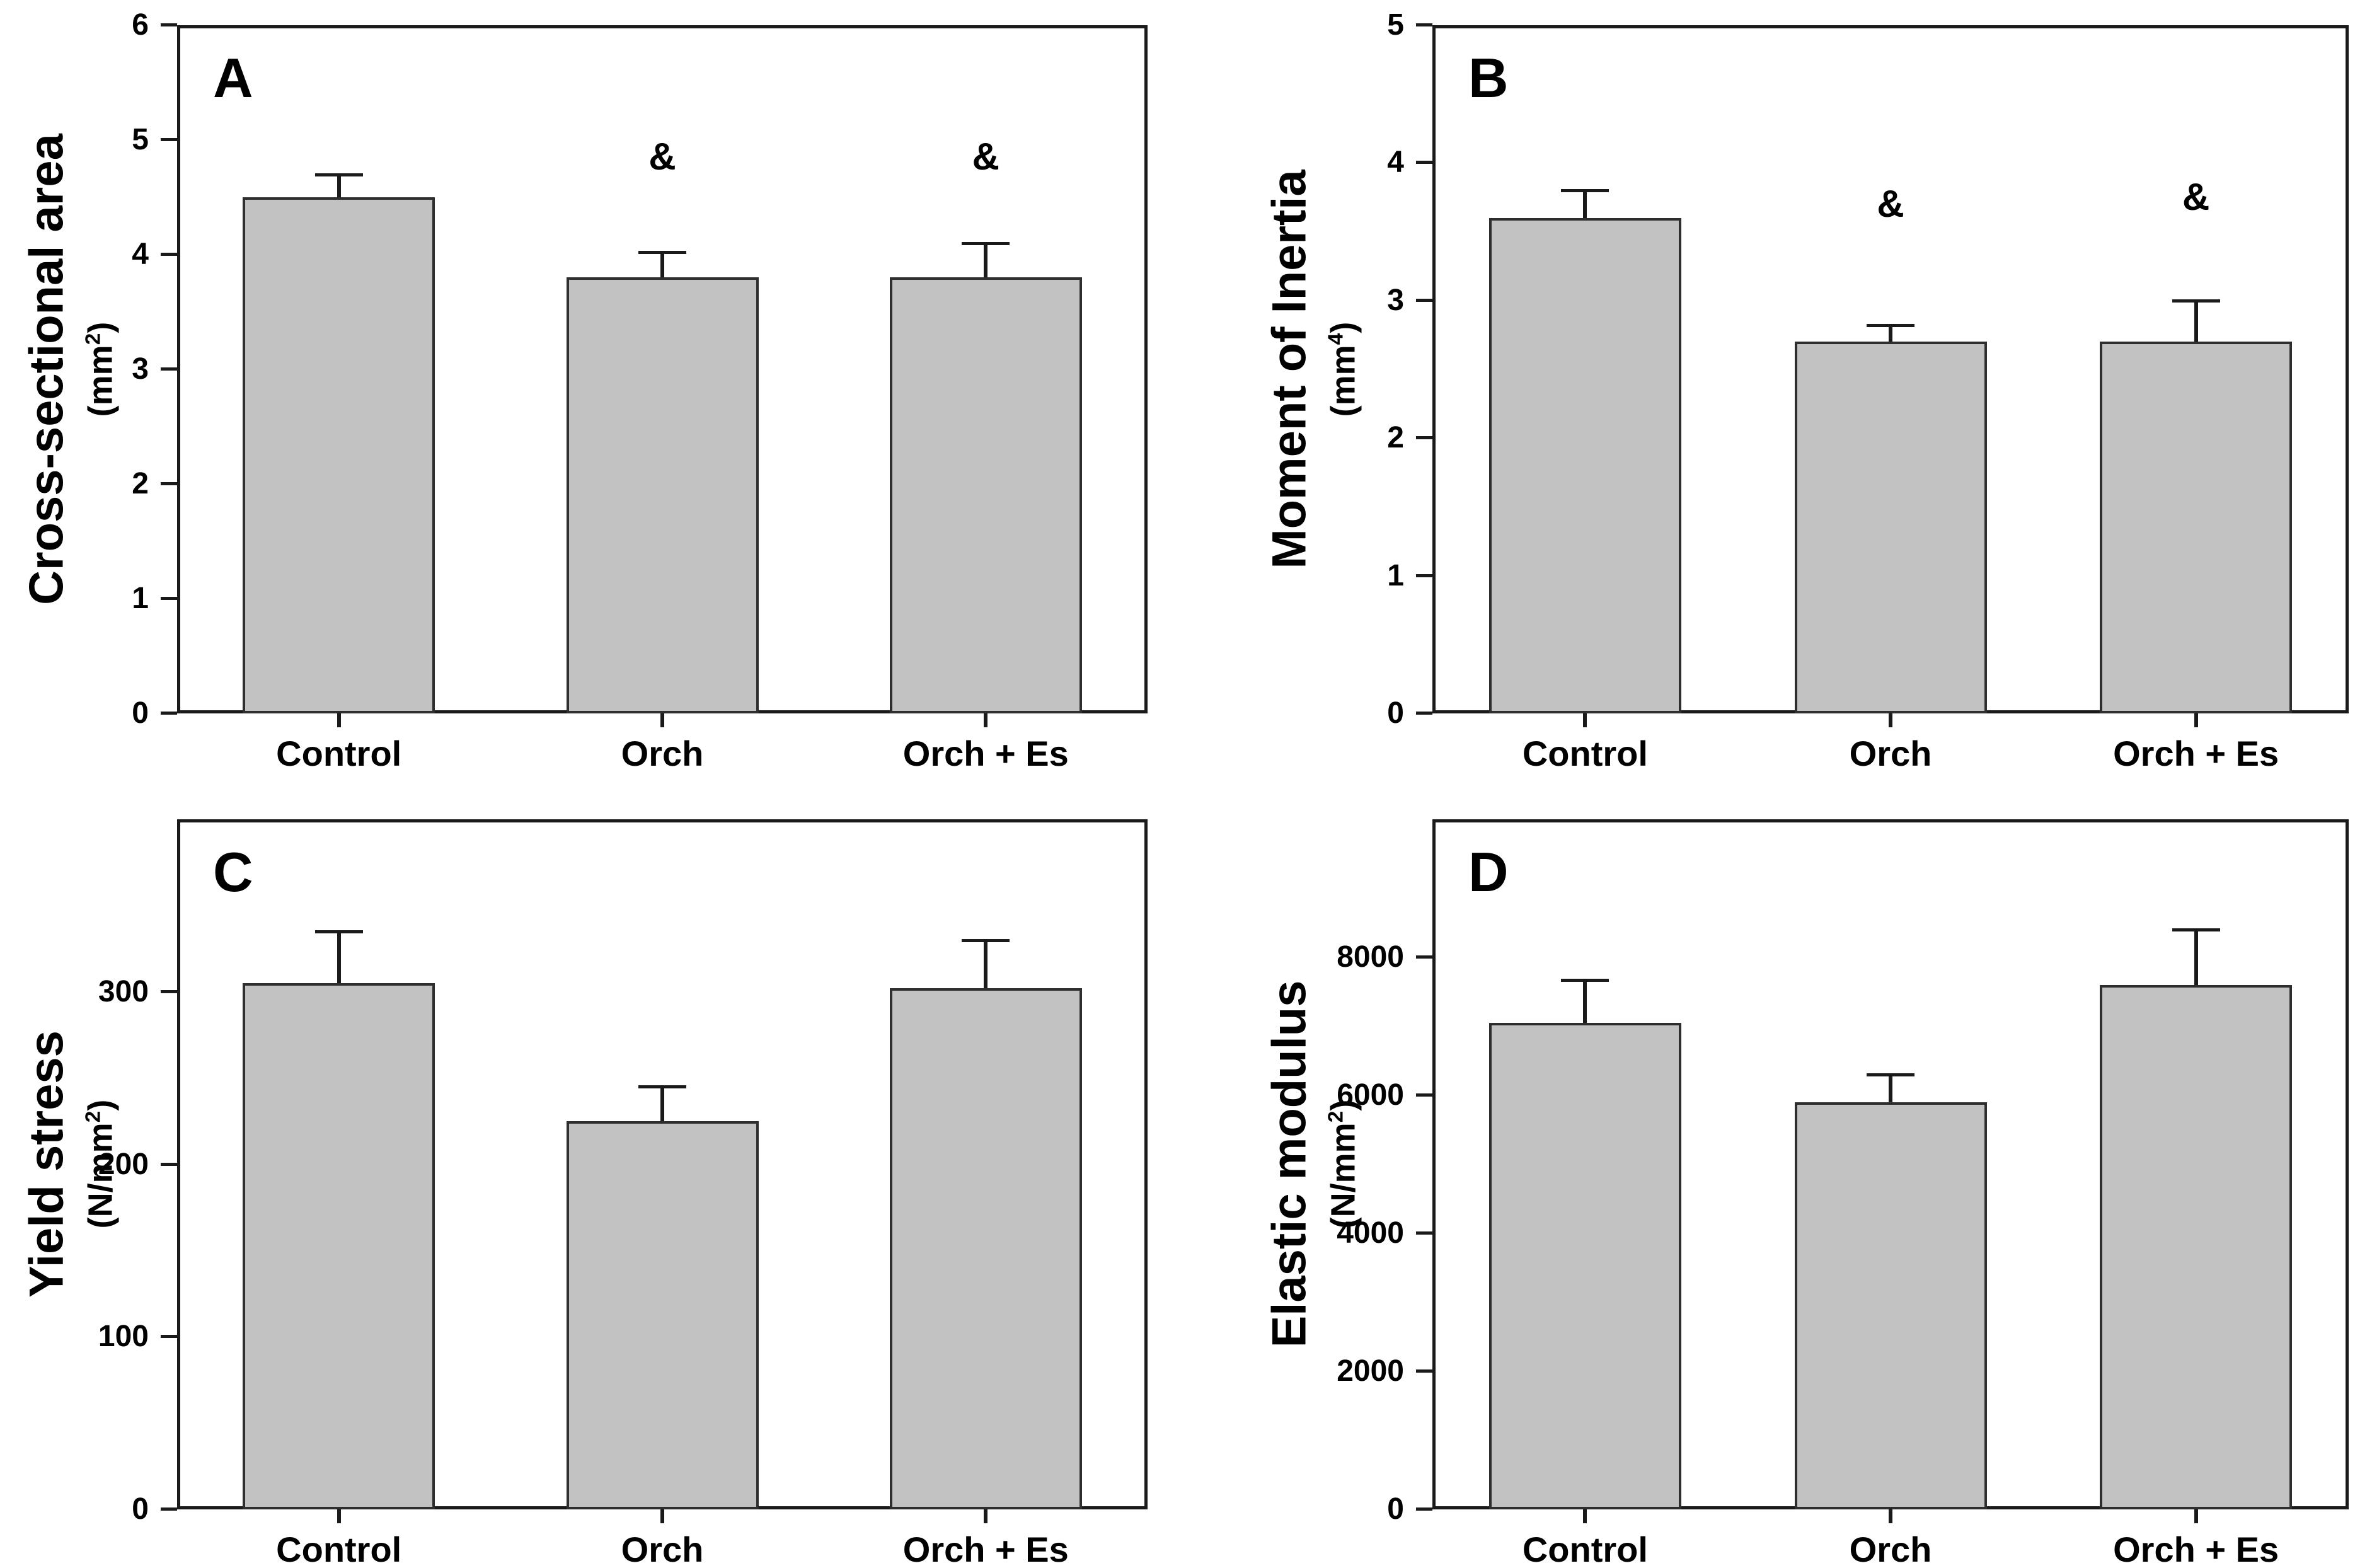  What do you see at coordinates (662, 1549) in the screenshot?
I see `panel-c-x-label-orch: Orch` at bounding box center [662, 1549].